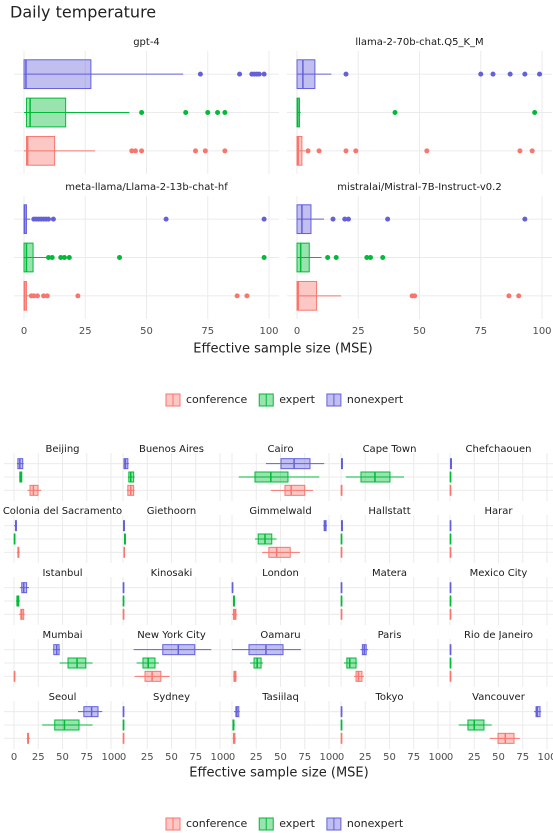 The width and height of the screenshot is (553, 833). What do you see at coordinates (390, 635) in the screenshot?
I see `facet-title: Paris` at bounding box center [390, 635].